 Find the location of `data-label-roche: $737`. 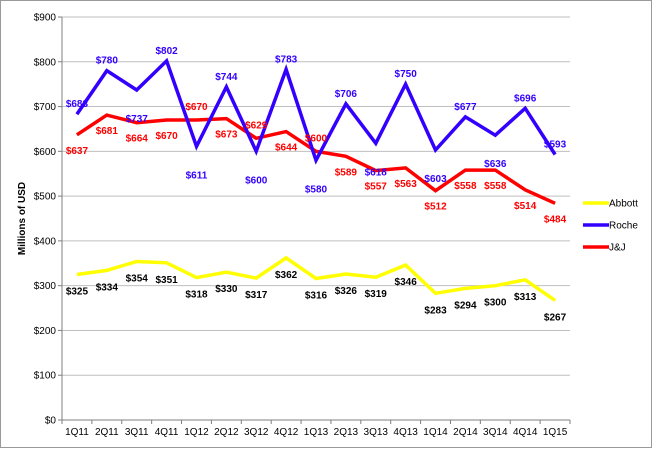

data-label-roche: $737 is located at coordinates (137, 119).